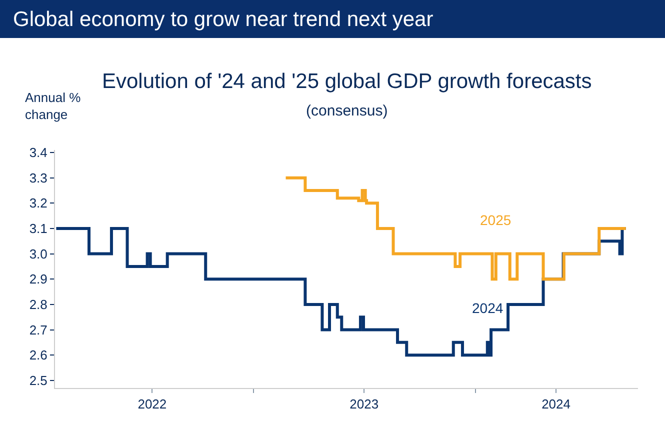  I want to click on y-tick-label: 3.1, so click(38, 228).